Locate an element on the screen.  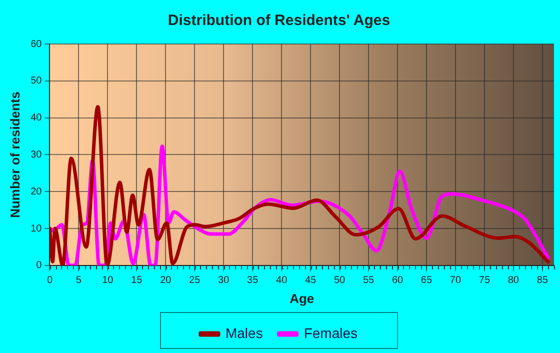
legend-label: Males is located at coordinates (244, 332).